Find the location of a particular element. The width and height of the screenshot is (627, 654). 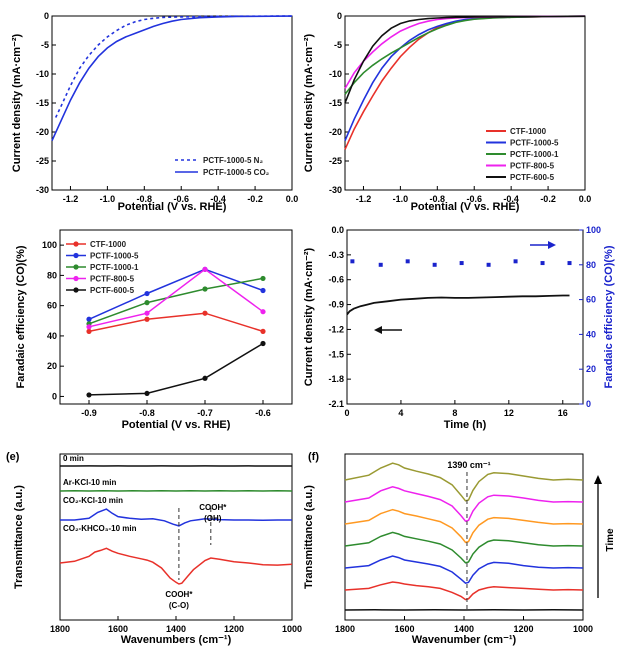

panel-letter: (e) is located at coordinates (13, 457).